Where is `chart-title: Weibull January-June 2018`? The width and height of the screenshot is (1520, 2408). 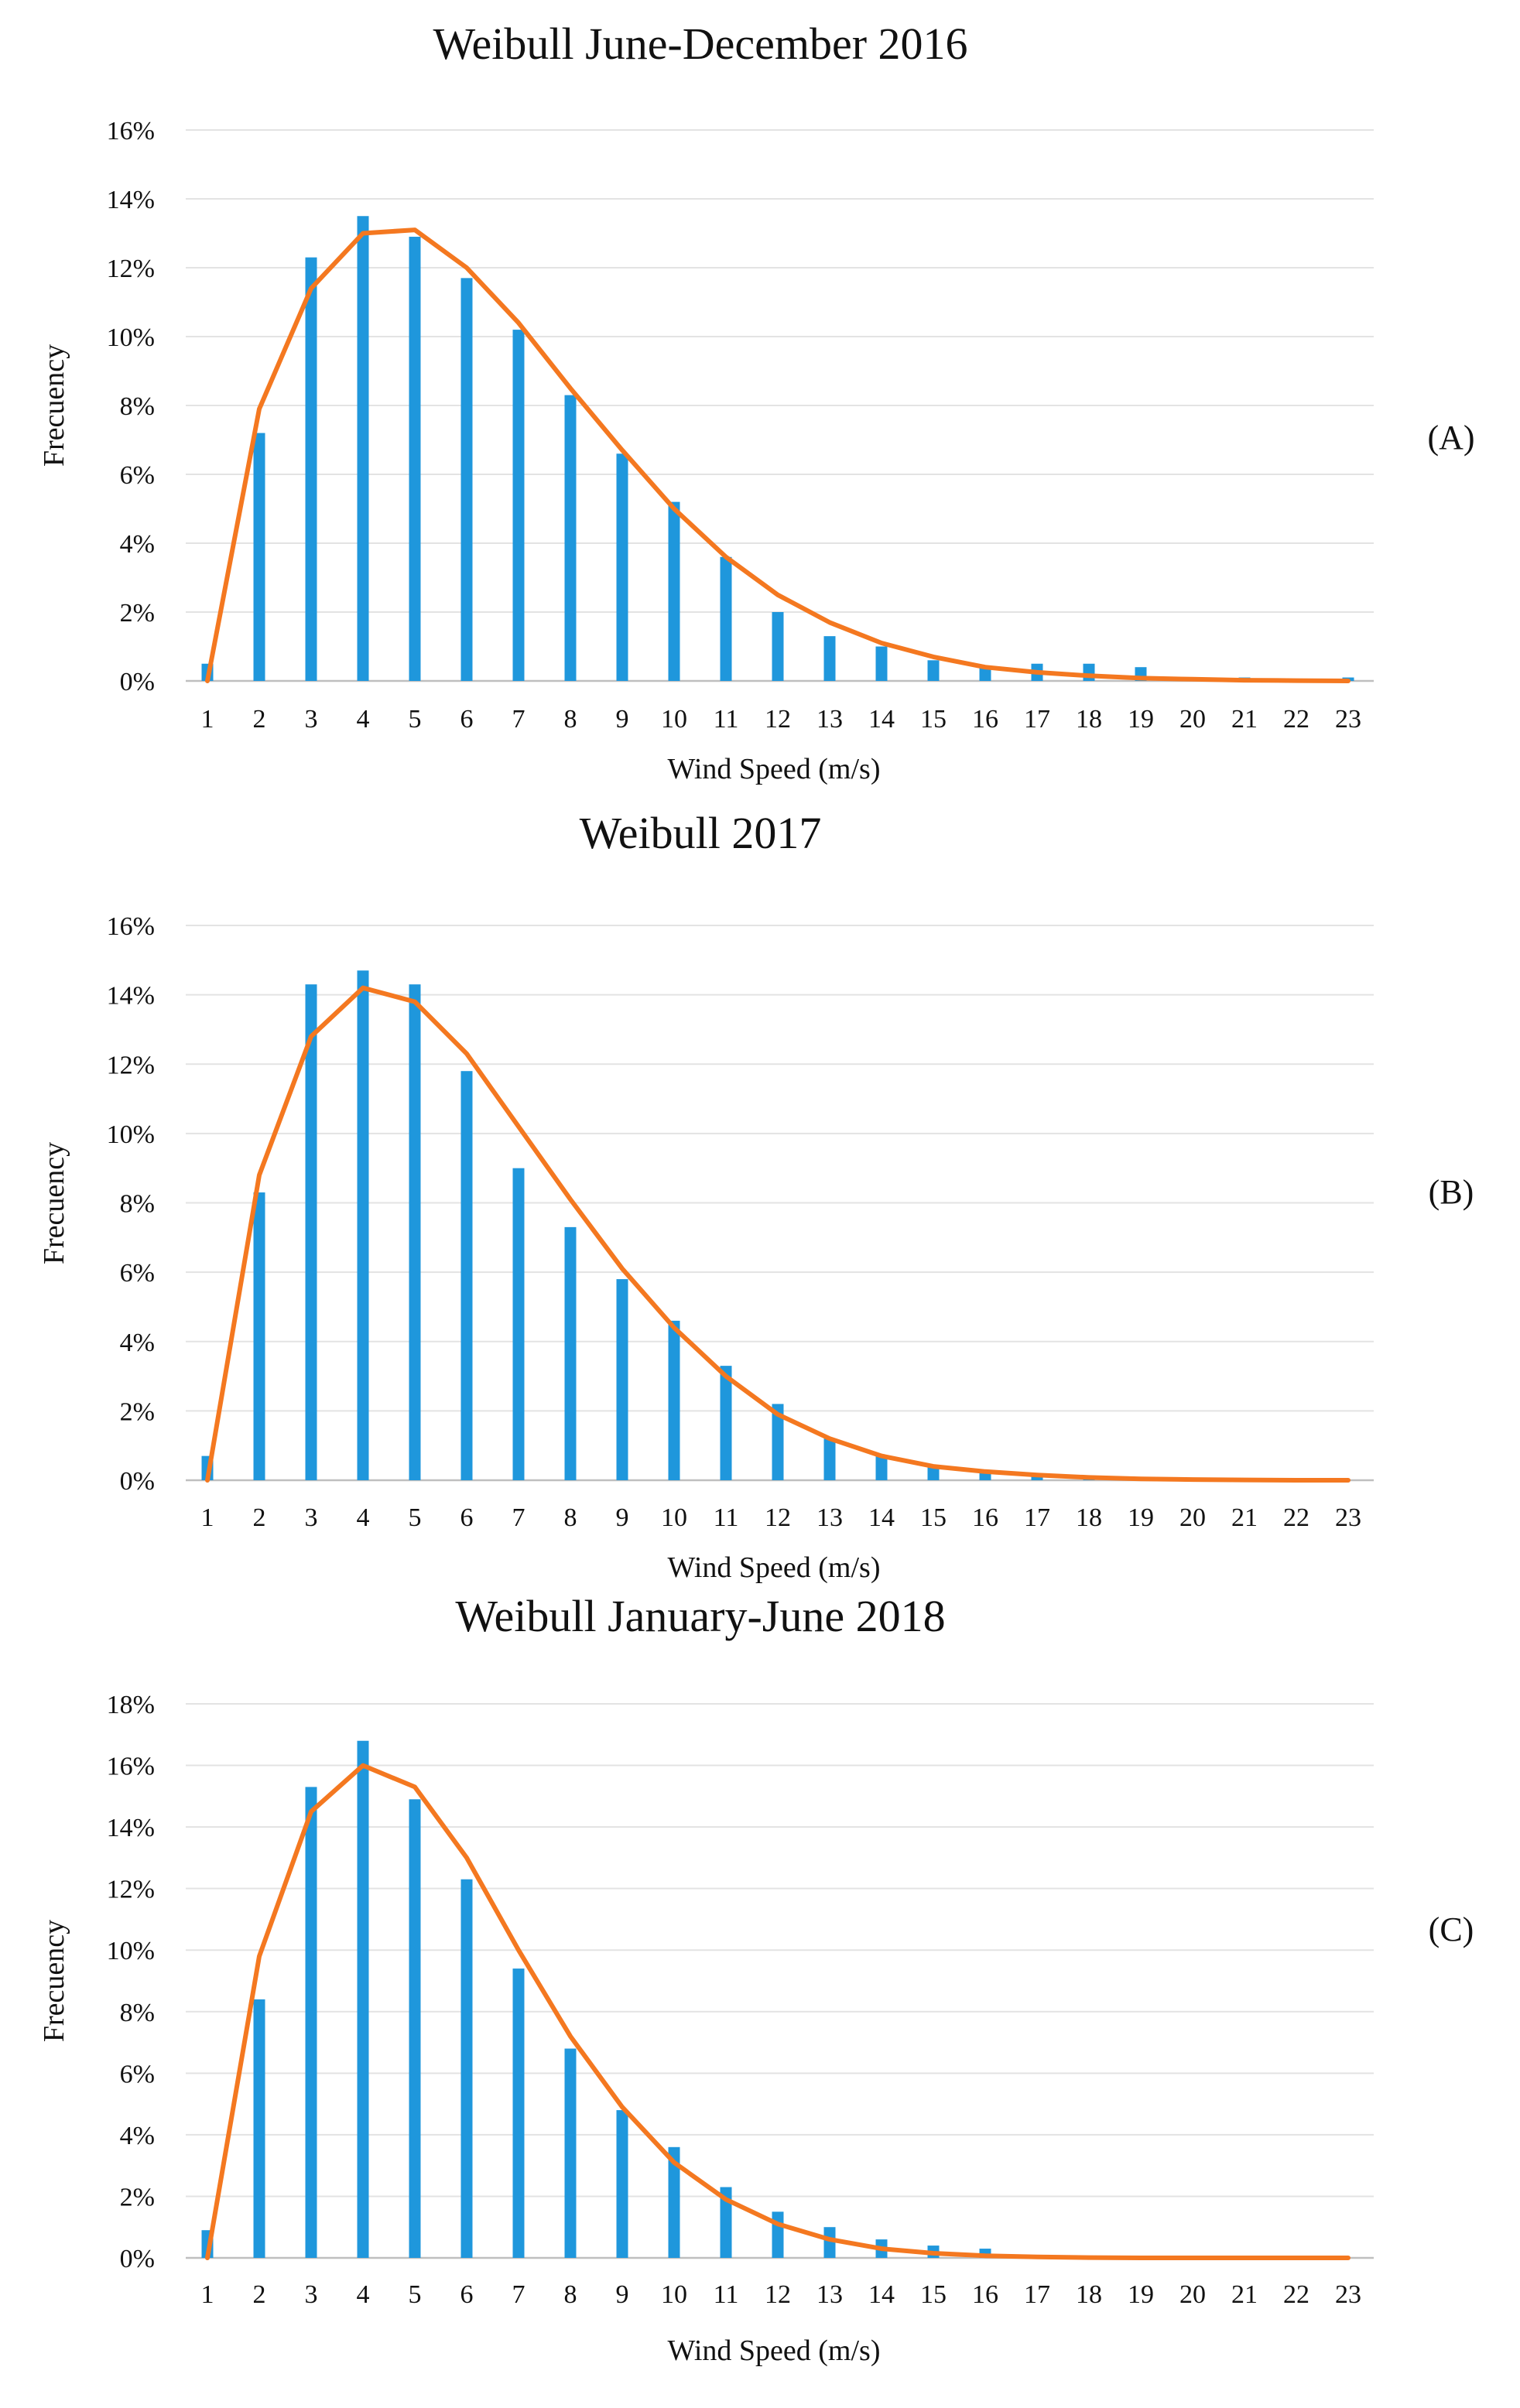 chart-title: Weibull January-June 2018 is located at coordinates (700, 1616).